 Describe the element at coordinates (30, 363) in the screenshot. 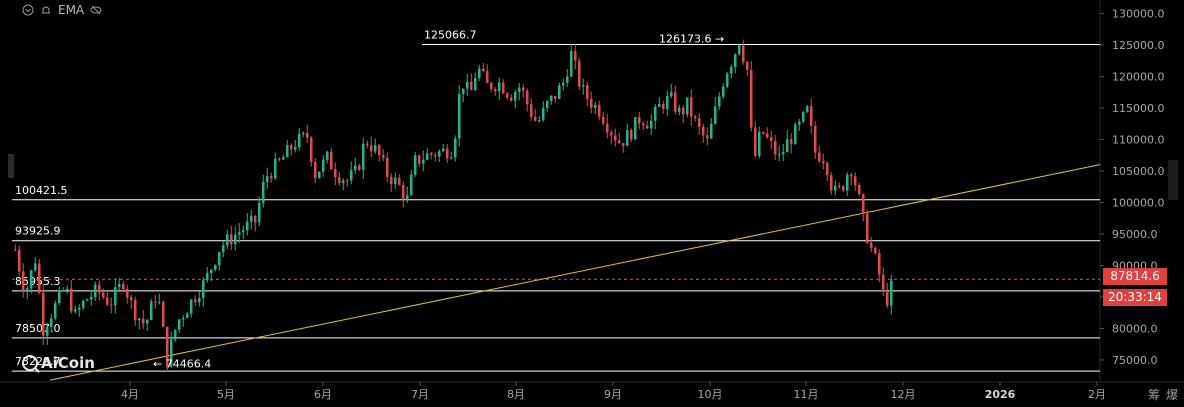

I see `aicoin-logo-icon` at that location.